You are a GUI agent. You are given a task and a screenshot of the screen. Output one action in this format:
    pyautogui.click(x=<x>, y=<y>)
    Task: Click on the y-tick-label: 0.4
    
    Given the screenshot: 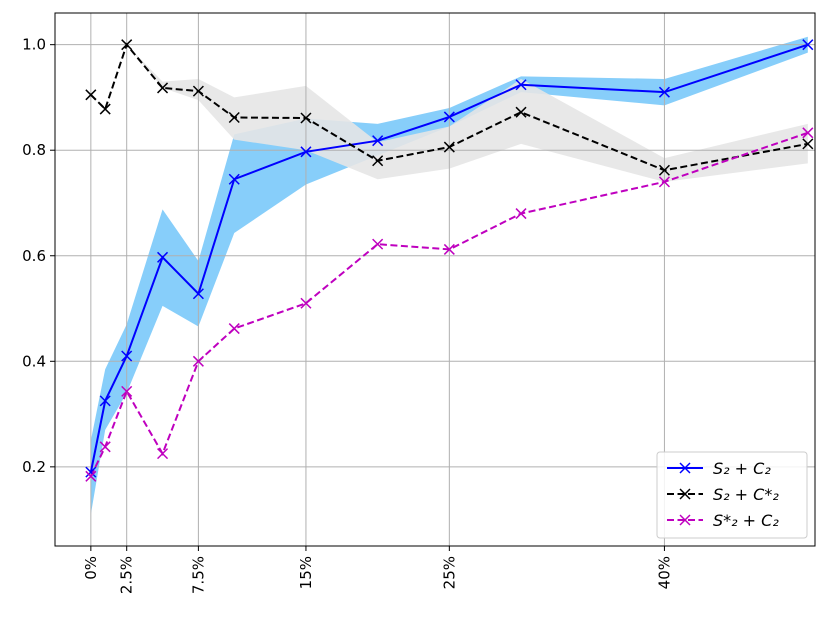 What is the action you would take?
    pyautogui.click(x=34, y=361)
    